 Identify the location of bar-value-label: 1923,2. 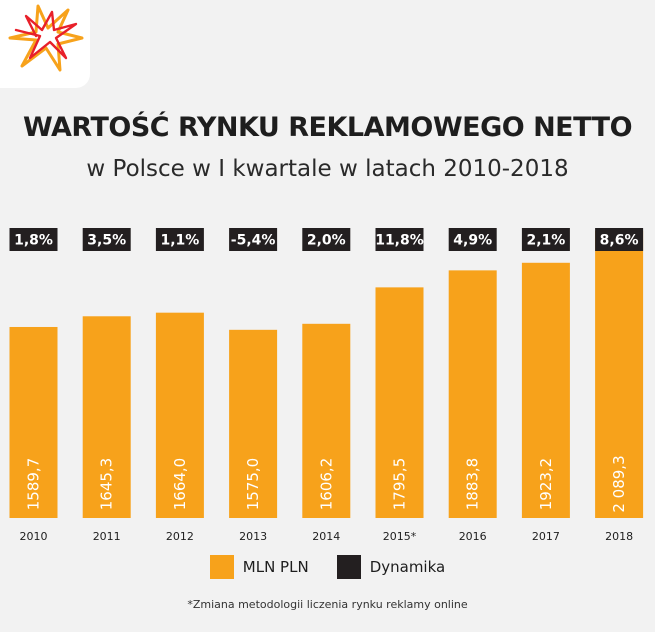
(546, 484).